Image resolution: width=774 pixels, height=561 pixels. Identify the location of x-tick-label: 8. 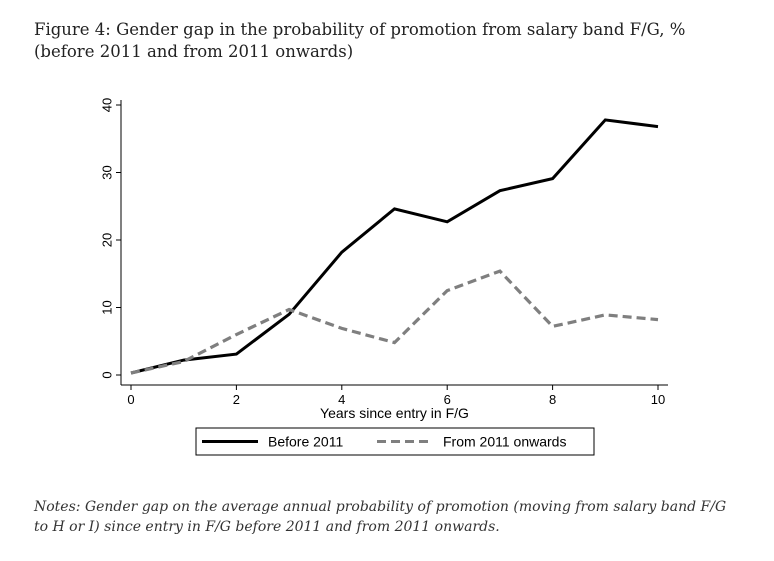
(552, 399).